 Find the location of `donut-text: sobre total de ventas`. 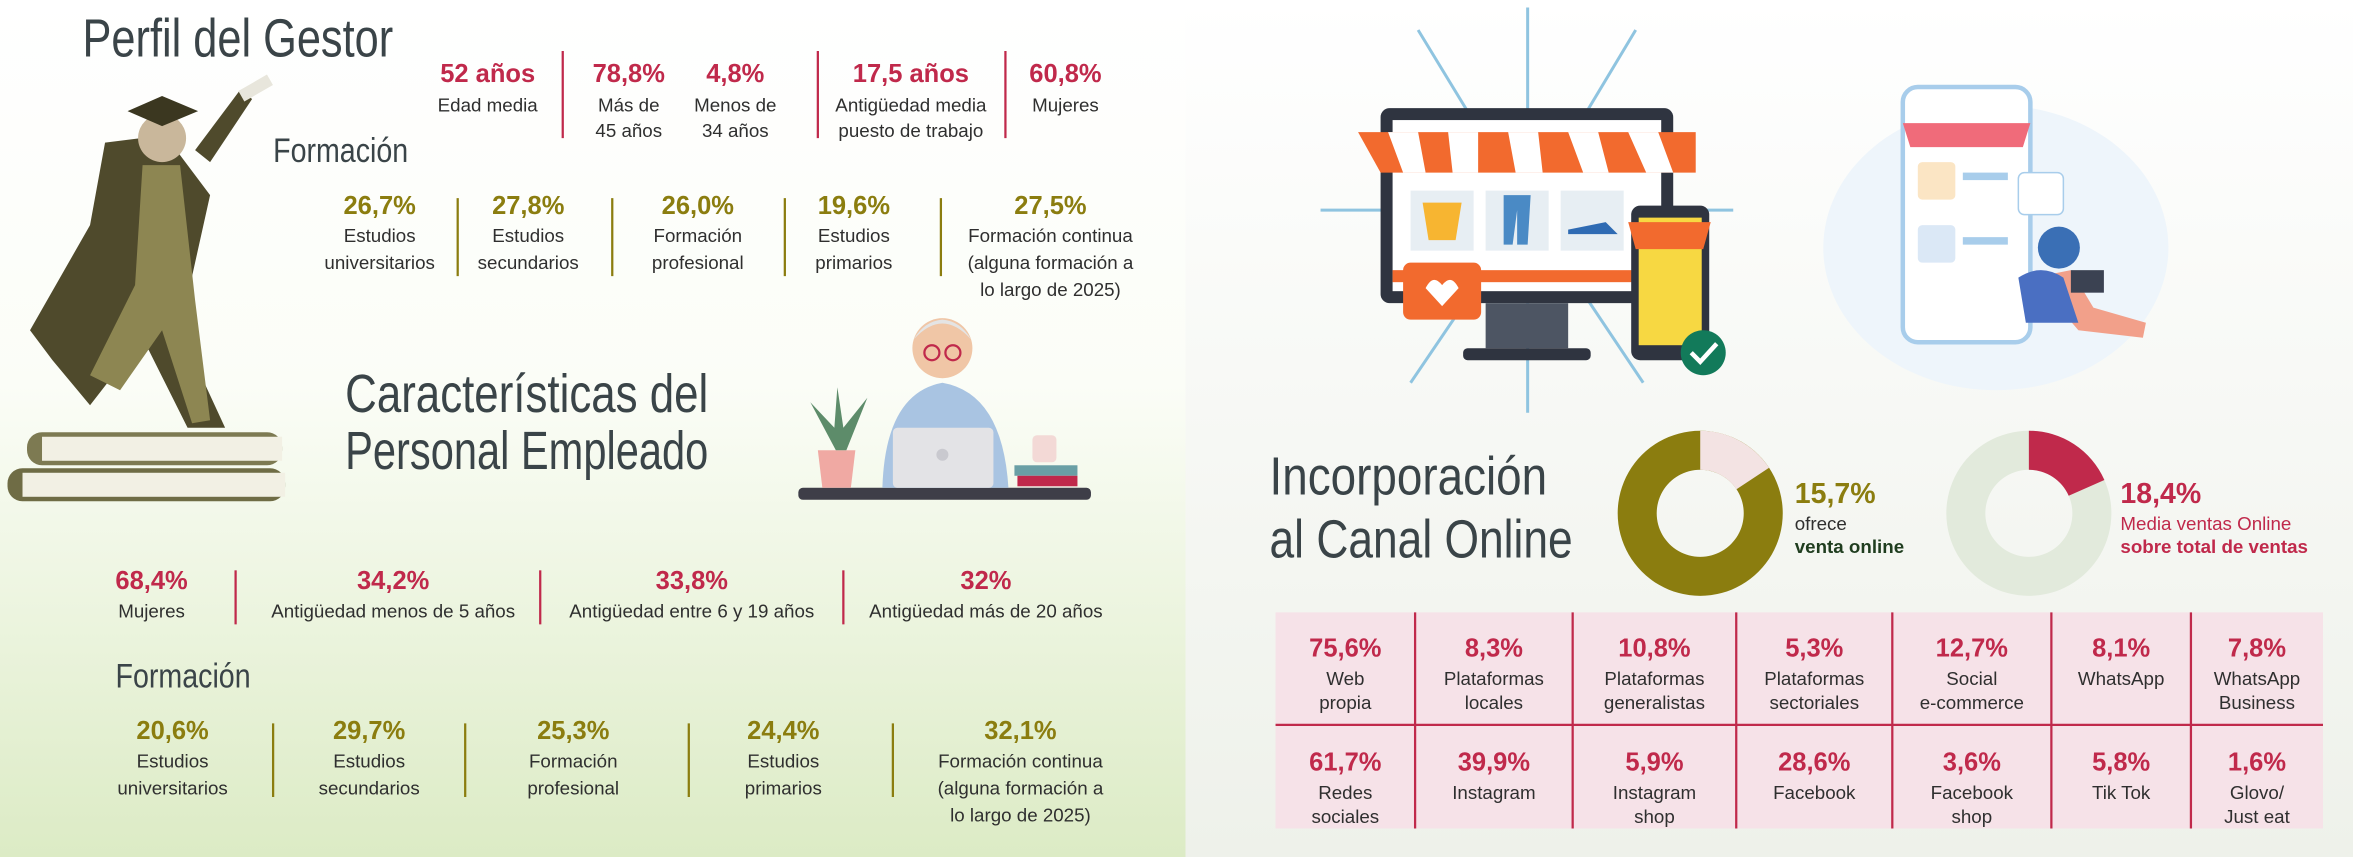

donut-text: sobre total de ventas is located at coordinates (2214, 546).